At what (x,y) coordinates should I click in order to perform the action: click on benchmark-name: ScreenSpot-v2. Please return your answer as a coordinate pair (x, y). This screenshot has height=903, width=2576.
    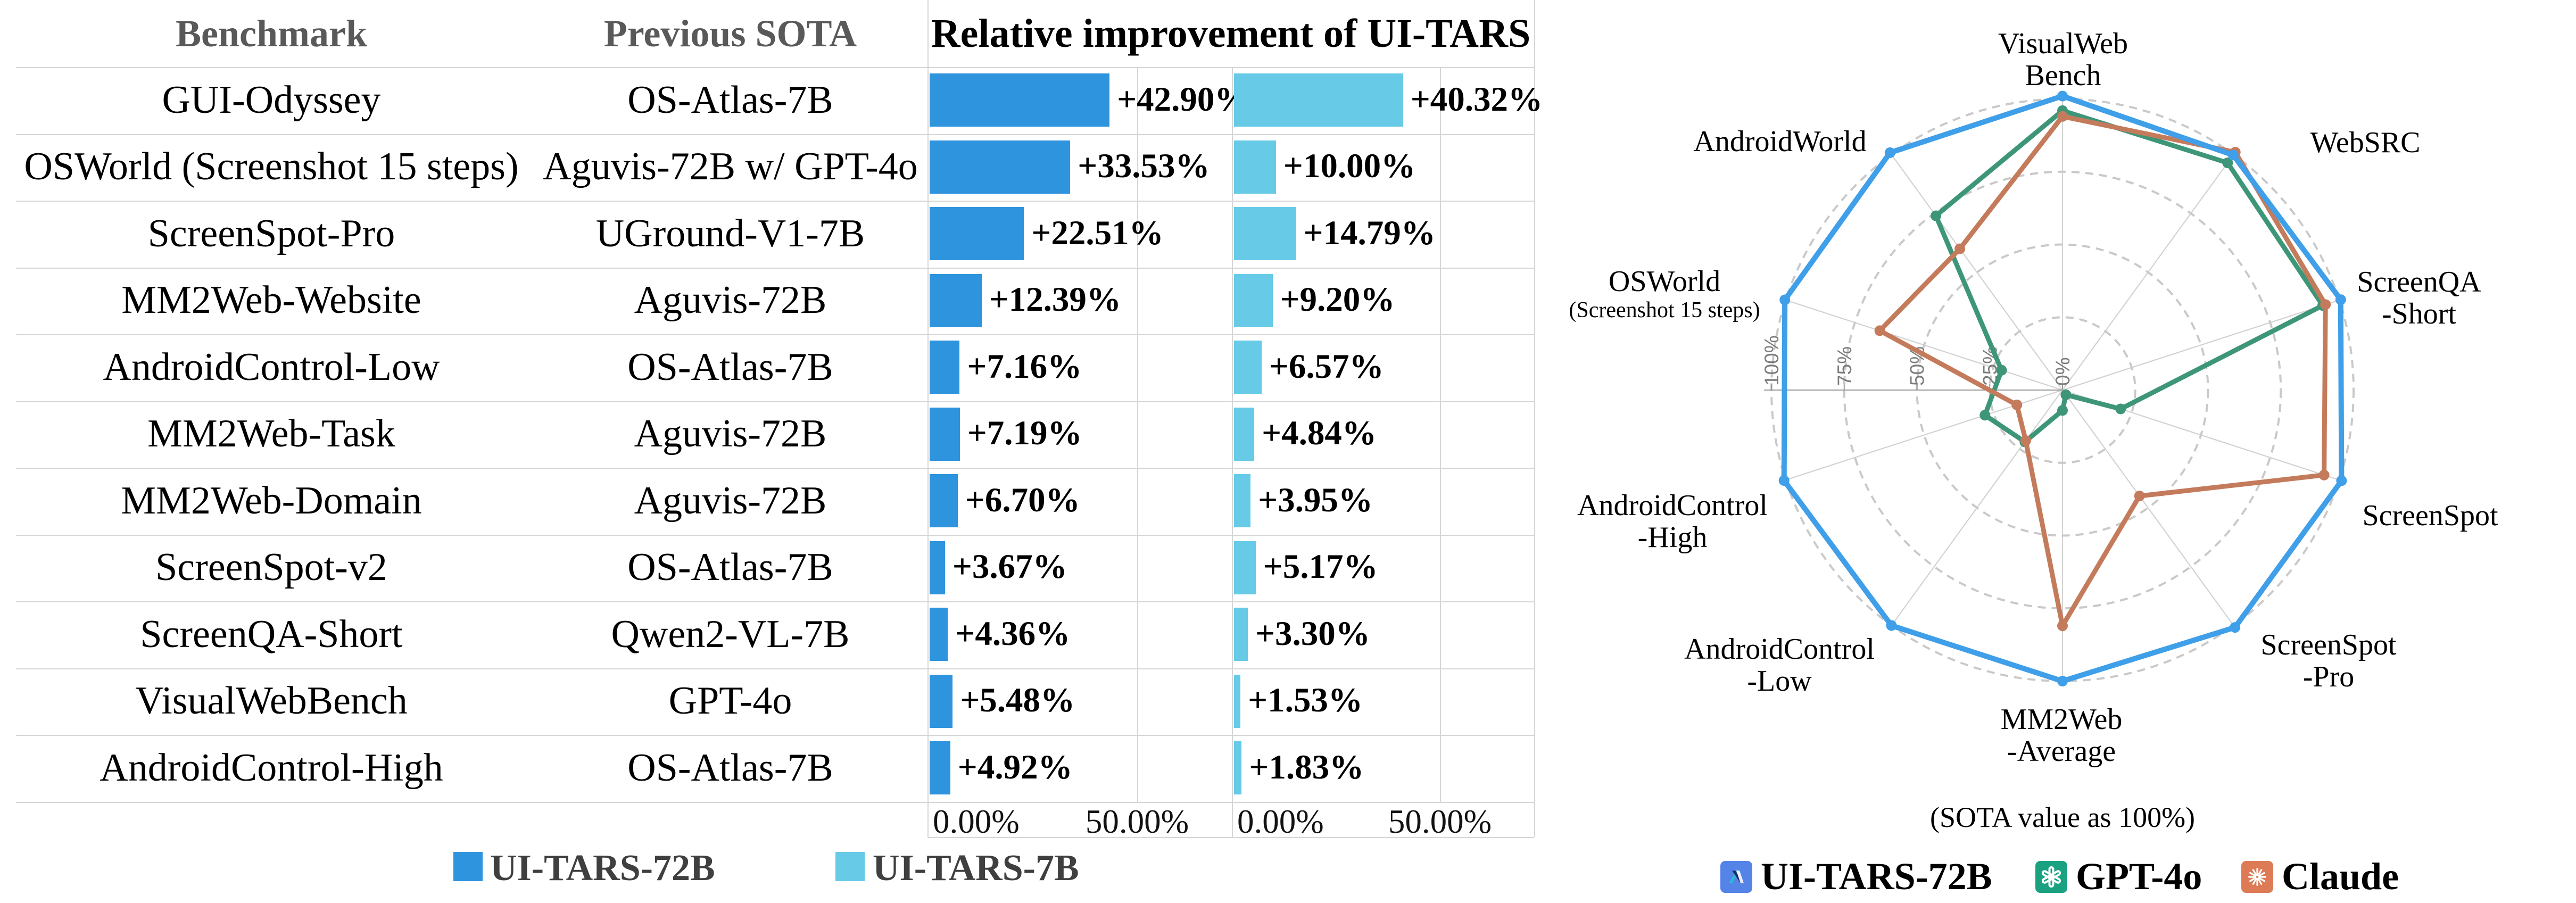
    Looking at the image, I should click on (271, 567).